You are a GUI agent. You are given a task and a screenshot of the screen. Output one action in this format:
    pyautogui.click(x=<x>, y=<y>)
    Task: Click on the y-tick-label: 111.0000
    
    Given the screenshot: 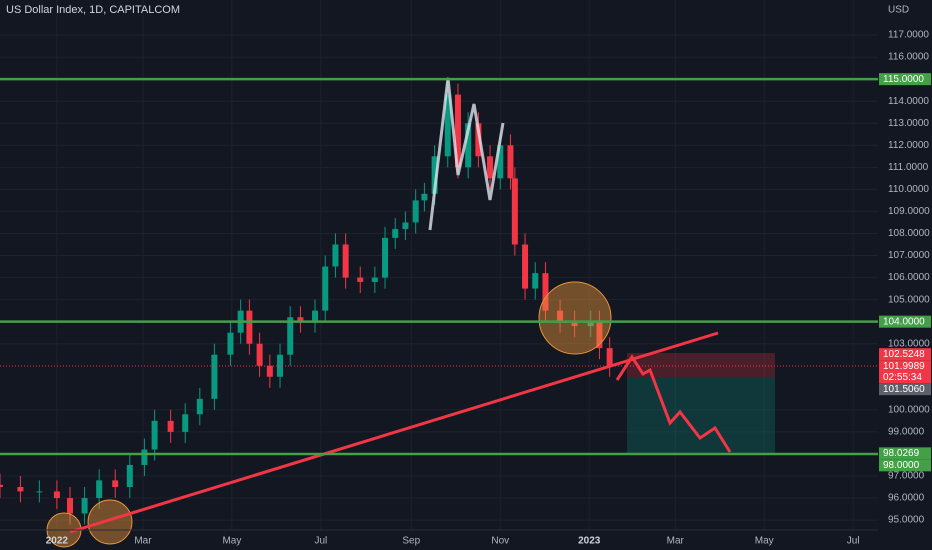 What is the action you would take?
    pyautogui.click(x=908, y=167)
    